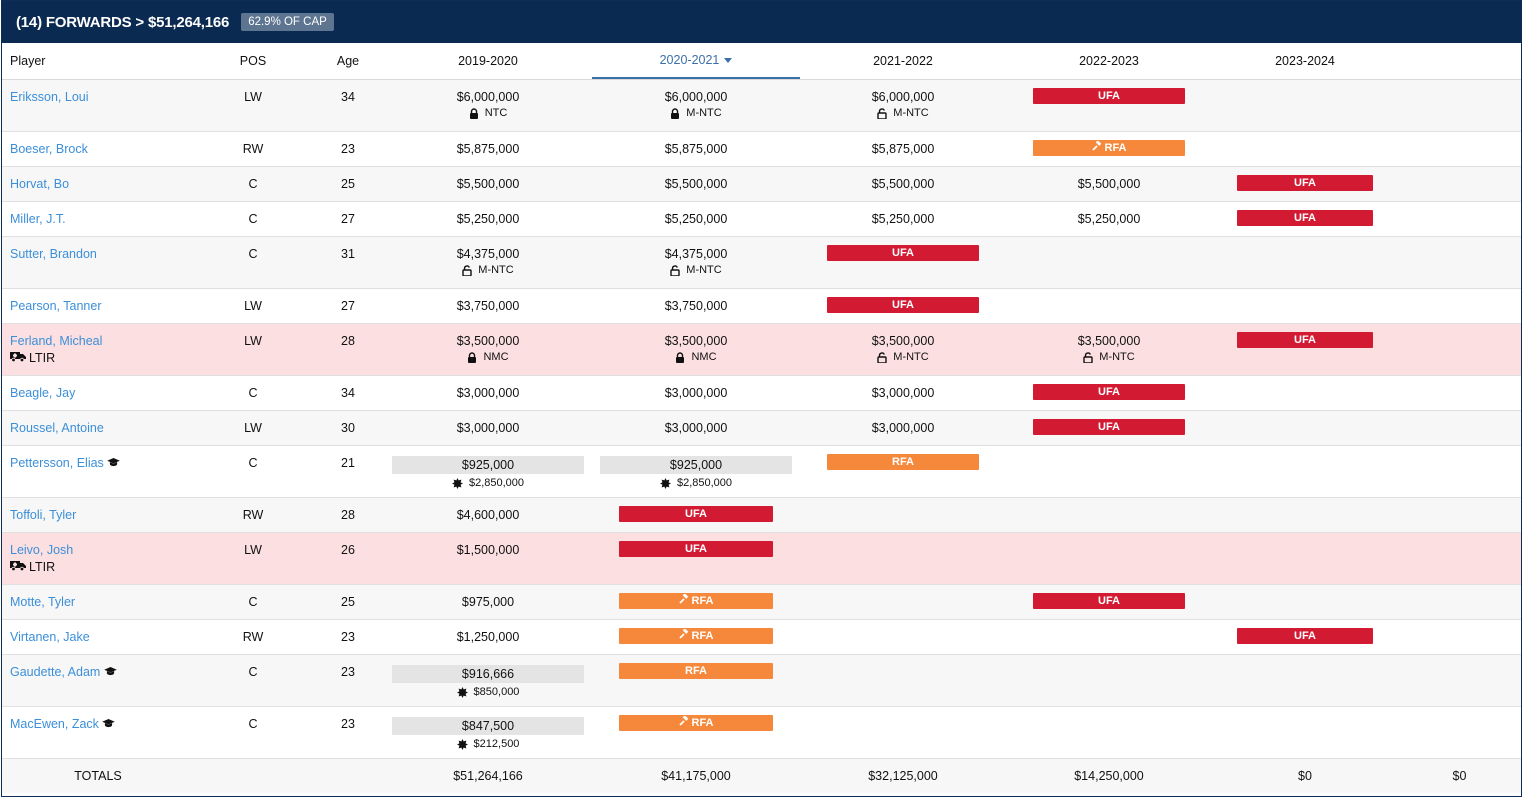 The image size is (1525, 801). What do you see at coordinates (38, 219) in the screenshot?
I see `player-link: Miller, J.T.` at bounding box center [38, 219].